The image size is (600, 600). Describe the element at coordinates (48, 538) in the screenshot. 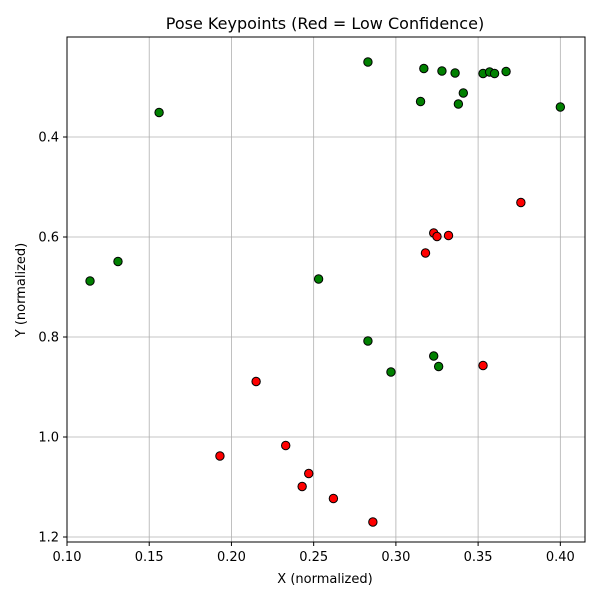

I see `y-tick-label: 1.2` at that location.